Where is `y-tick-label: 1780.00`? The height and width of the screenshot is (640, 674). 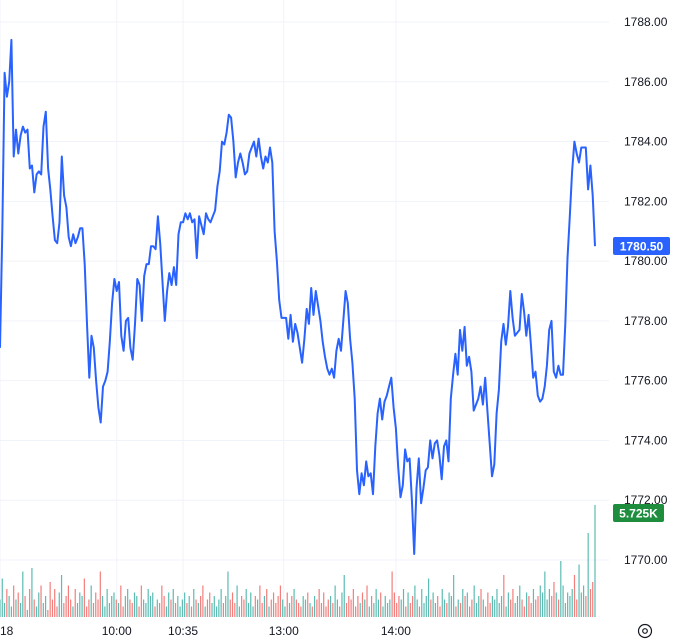 y-tick-label: 1780.00 is located at coordinates (646, 261).